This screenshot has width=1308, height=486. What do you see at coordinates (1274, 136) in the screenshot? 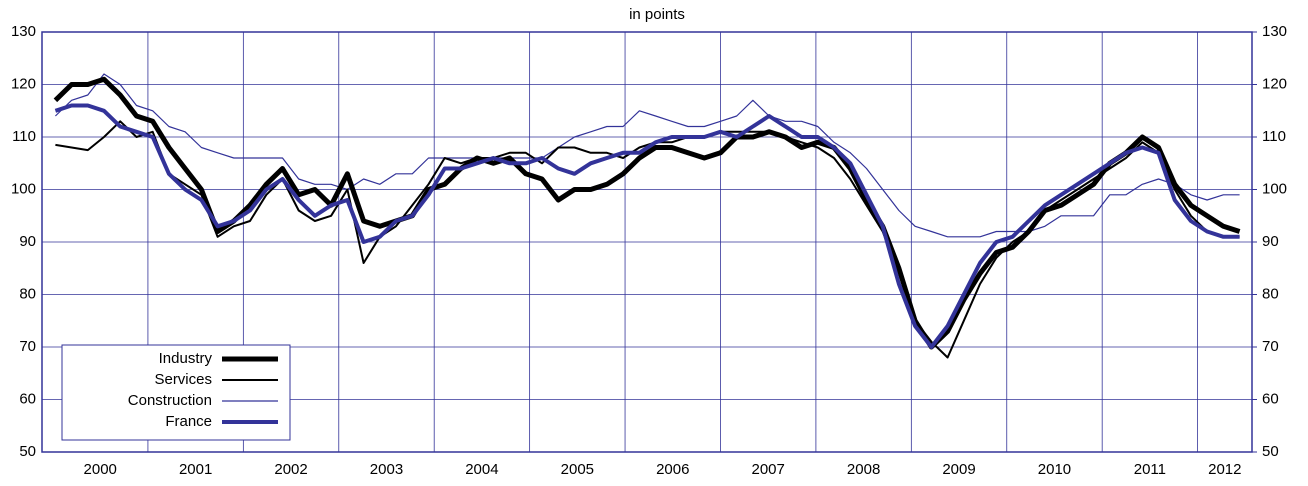
I see `y2-tick-label: 110` at bounding box center [1274, 136].